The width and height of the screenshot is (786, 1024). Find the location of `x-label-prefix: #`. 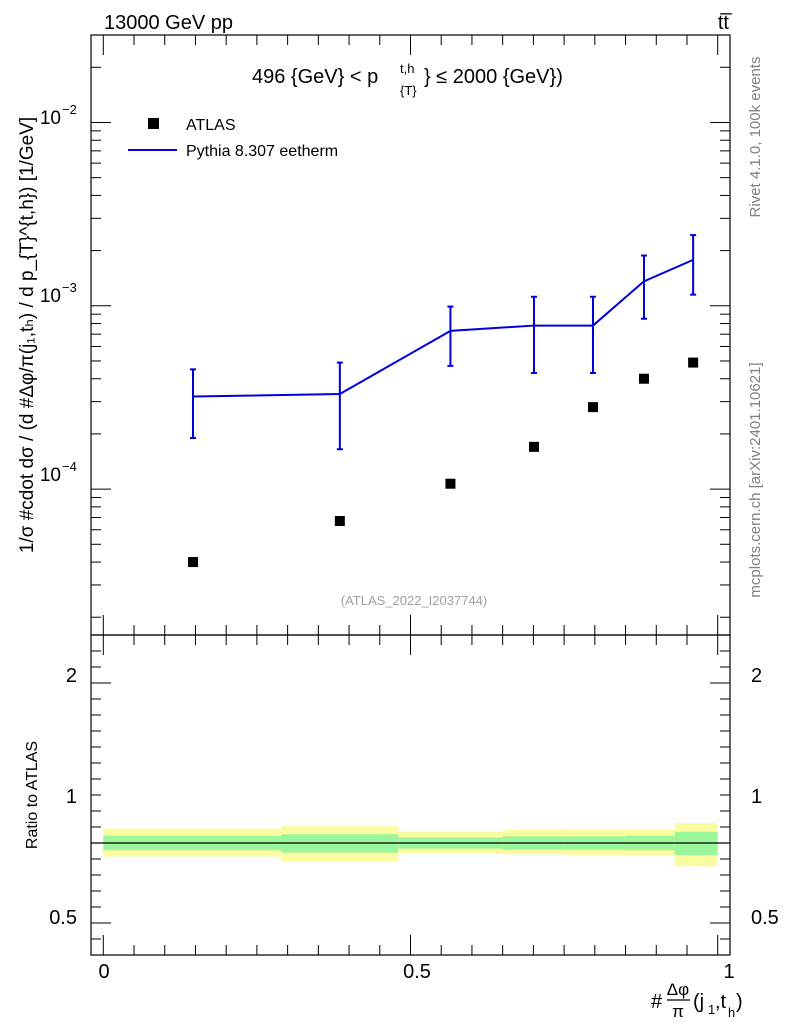

x-label-prefix: # is located at coordinates (657, 1002).